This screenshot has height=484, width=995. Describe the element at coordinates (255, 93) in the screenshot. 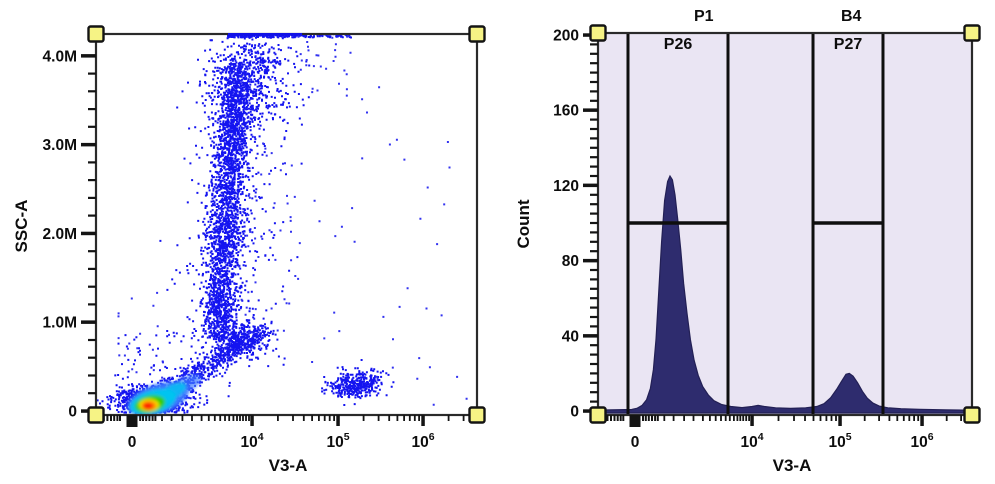

I see `scatter-population-plume-upper-spread` at that location.